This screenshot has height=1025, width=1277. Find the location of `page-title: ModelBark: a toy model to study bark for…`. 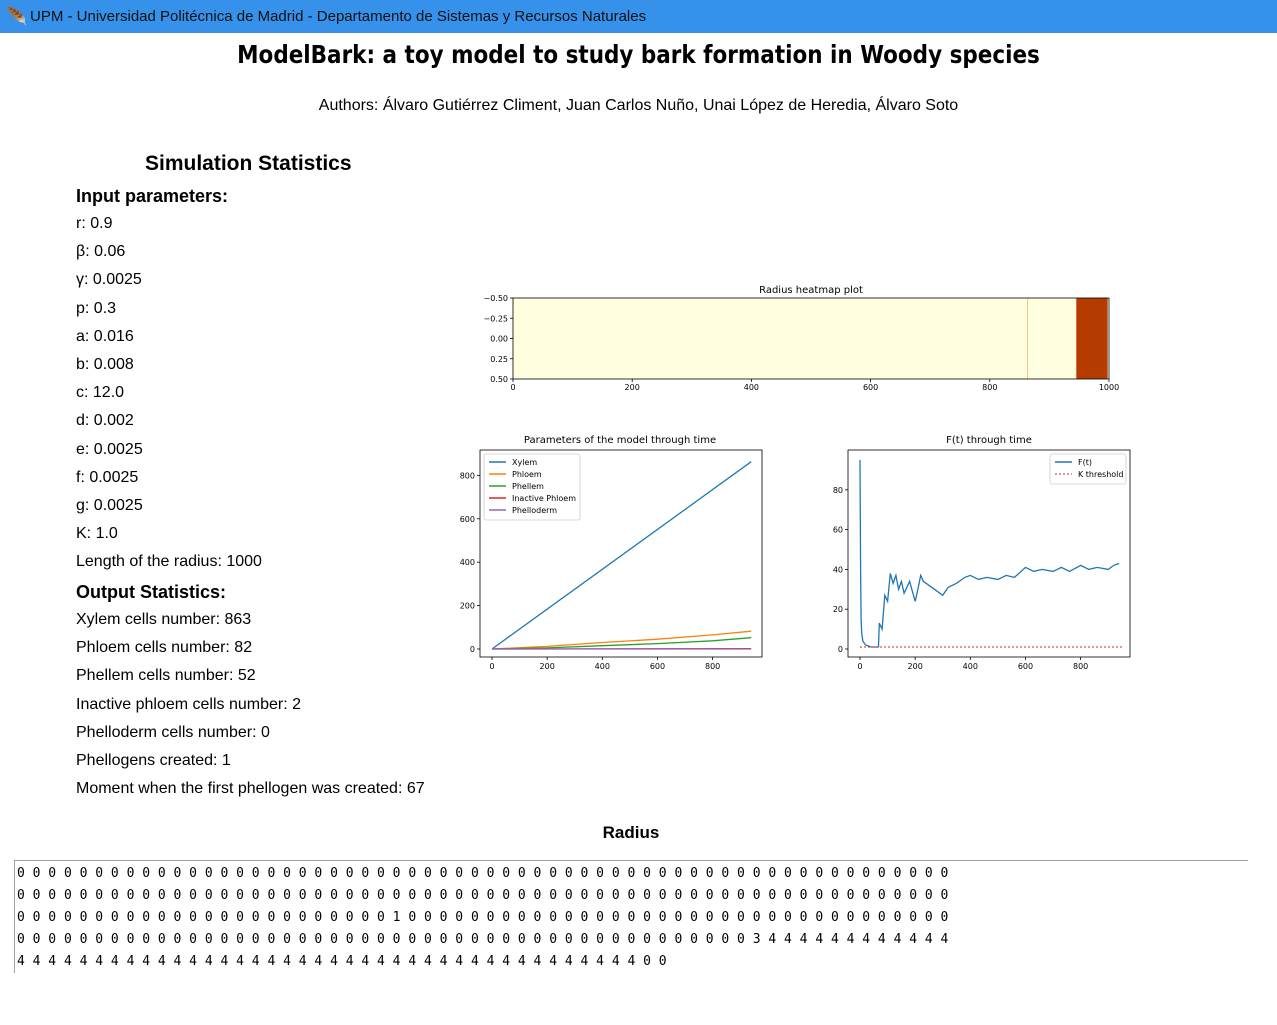

page-title: ModelBark: a toy model to study bark for… is located at coordinates (638, 54).